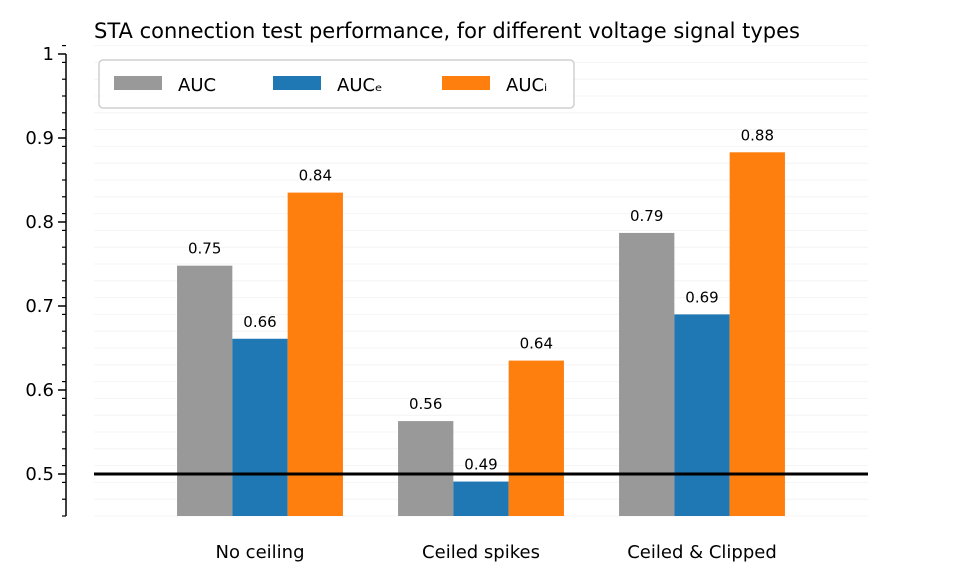 The height and width of the screenshot is (583, 956). I want to click on category-labels: No ceiling Ceiled spikes Ceiled & Clipped, so click(495, 552).